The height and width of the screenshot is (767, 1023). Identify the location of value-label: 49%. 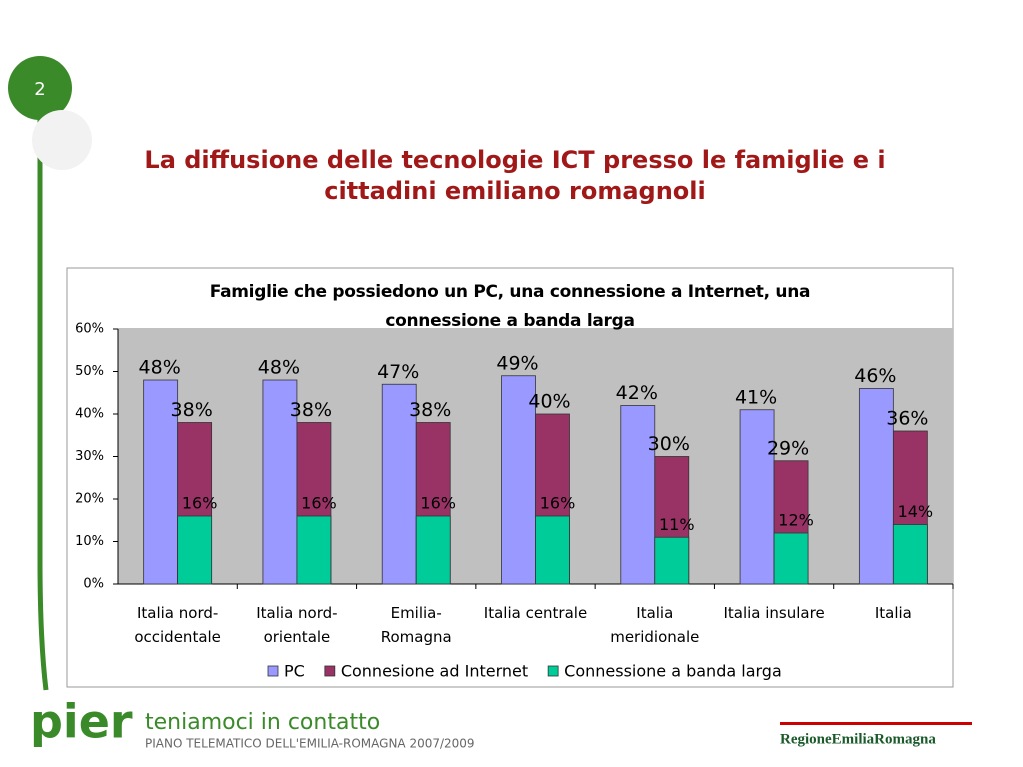
(517, 363).